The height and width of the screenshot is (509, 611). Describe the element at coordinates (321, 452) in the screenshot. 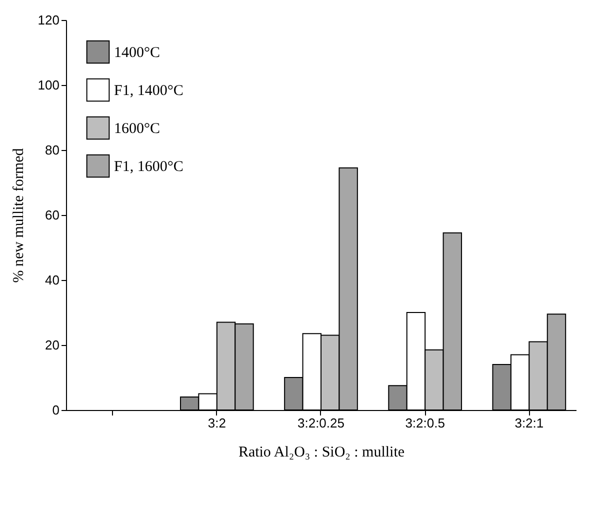

I see `x-axis-title: Ratio Al₂O₃ : SiO₂ : mullite` at that location.